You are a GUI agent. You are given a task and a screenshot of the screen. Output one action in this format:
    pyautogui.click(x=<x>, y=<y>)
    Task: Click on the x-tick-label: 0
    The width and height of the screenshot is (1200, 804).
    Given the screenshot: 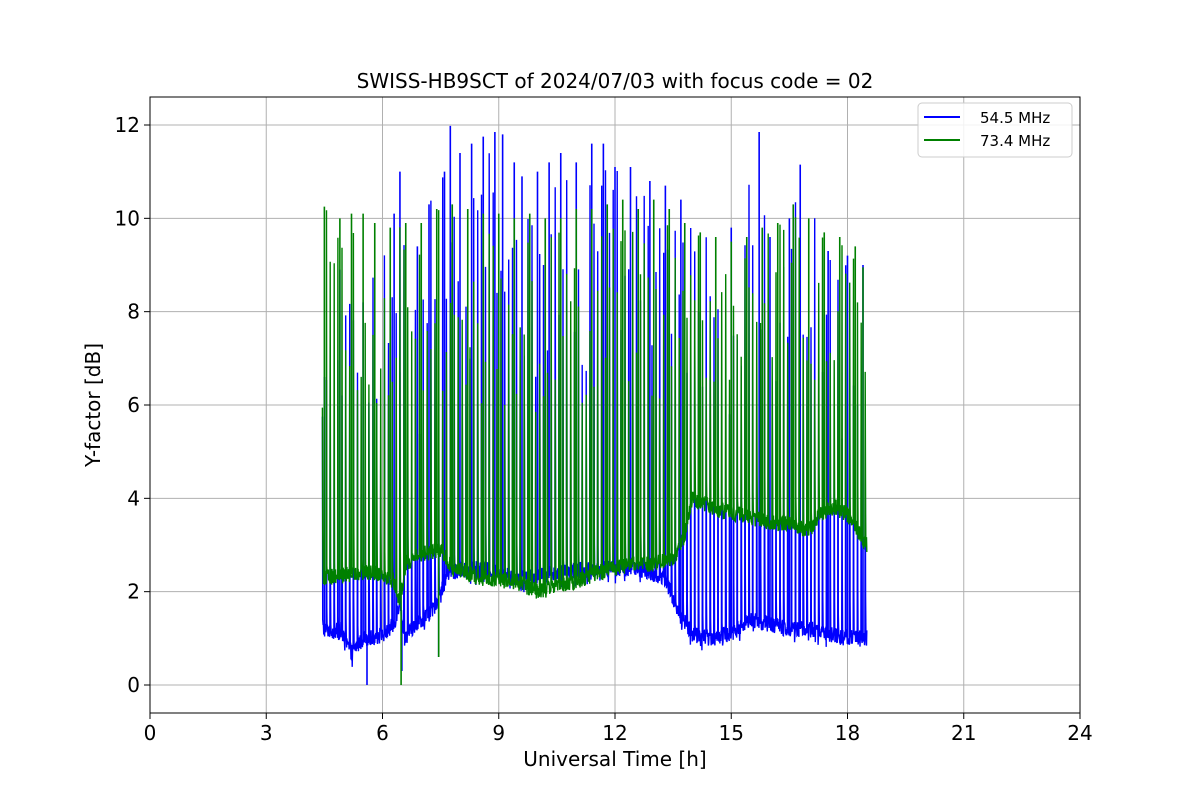 What is the action you would take?
    pyautogui.click(x=150, y=733)
    